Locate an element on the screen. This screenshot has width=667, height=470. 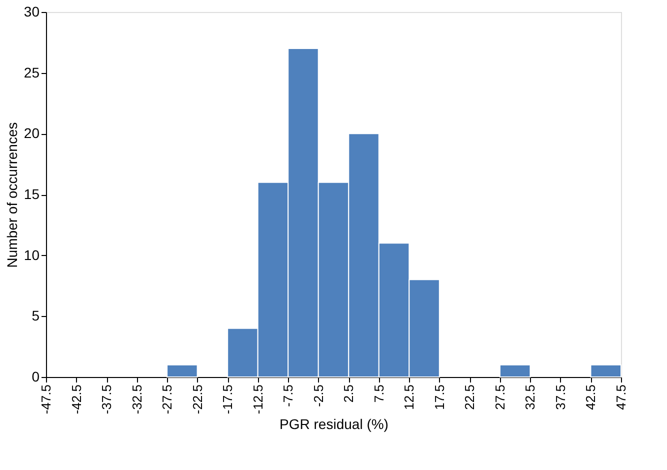
x-tick-label: -22.5 is located at coordinates (197, 399).